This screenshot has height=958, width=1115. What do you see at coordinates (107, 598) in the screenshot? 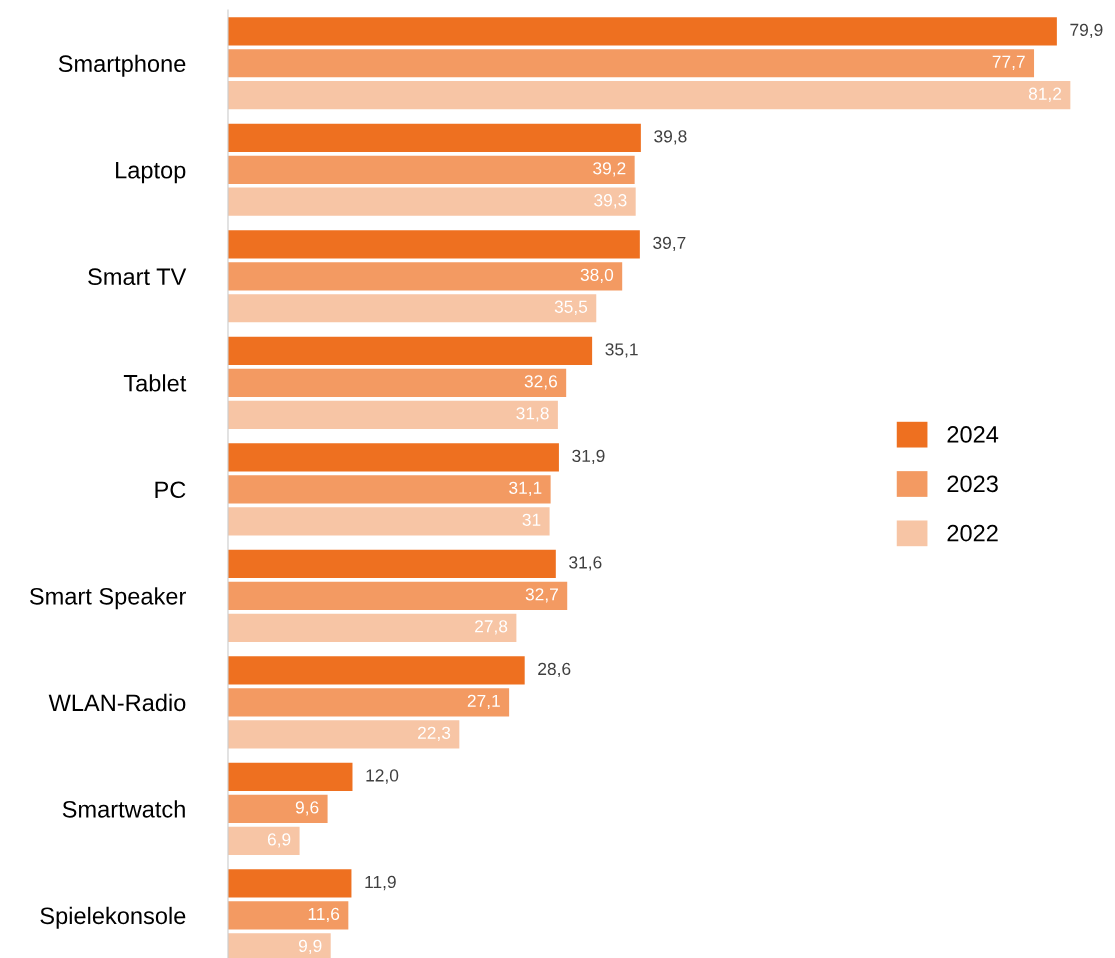
I see `y-tick-label: Smart Speaker` at bounding box center [107, 598].